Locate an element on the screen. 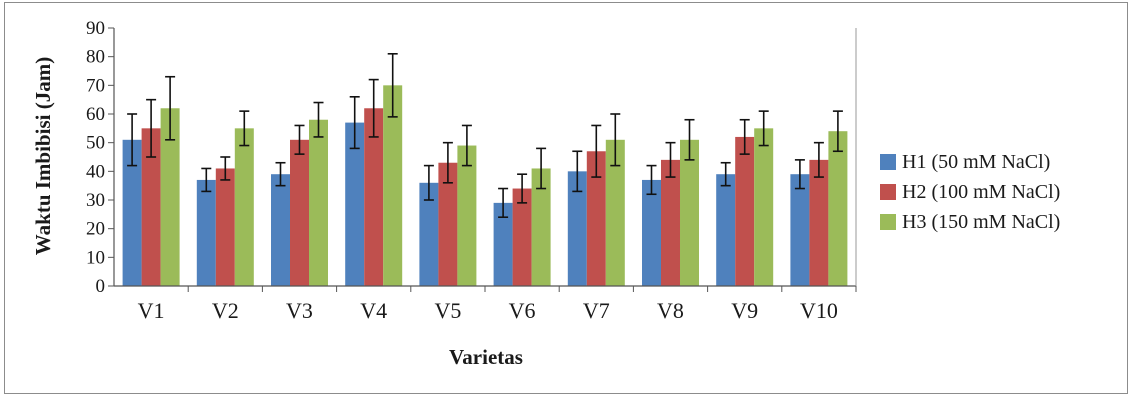 Image resolution: width=1132 pixels, height=398 pixels. y-tick-label-50: 50 is located at coordinates (95, 143).